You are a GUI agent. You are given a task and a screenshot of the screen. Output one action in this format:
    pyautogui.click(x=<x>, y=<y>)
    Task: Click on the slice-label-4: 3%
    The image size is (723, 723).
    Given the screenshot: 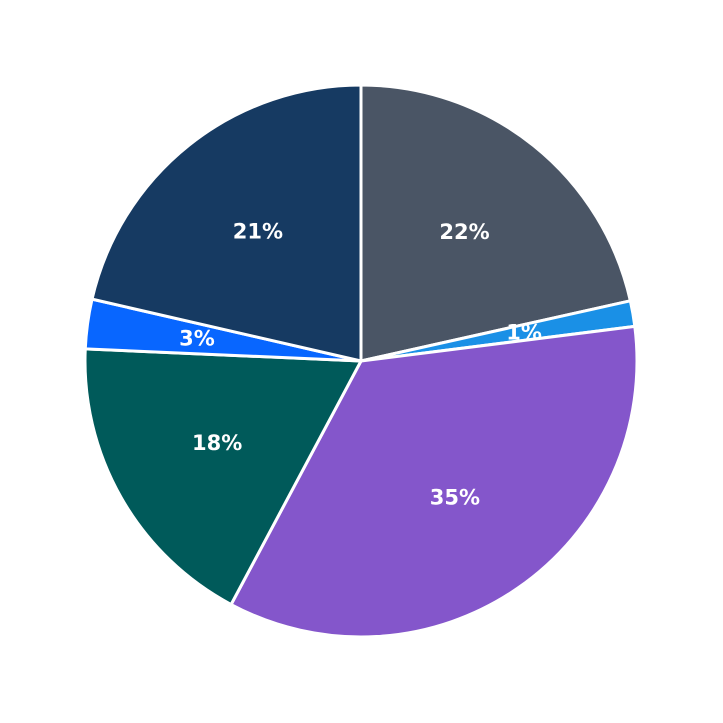 What is the action you would take?
    pyautogui.click(x=197, y=339)
    